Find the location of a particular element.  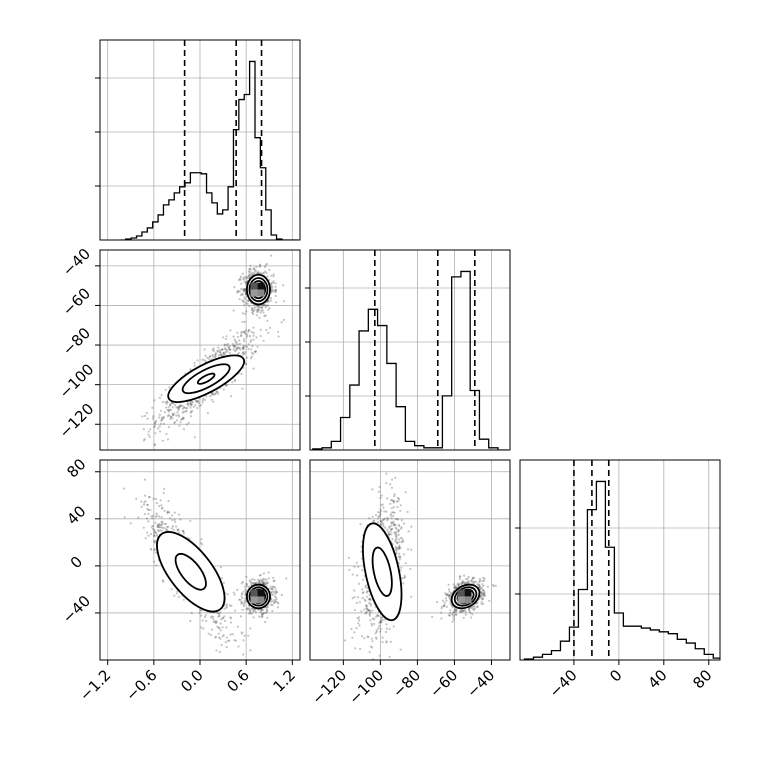

density-contour is located at coordinates (465, 596).